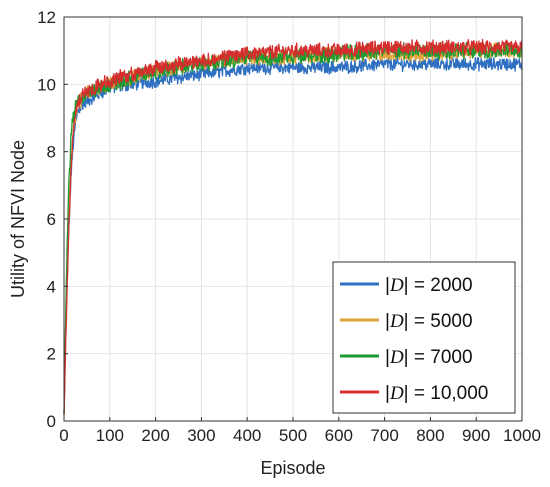  What do you see at coordinates (18, 219) in the screenshot?
I see `y-axis-label: Utility of NFVI Node` at bounding box center [18, 219].